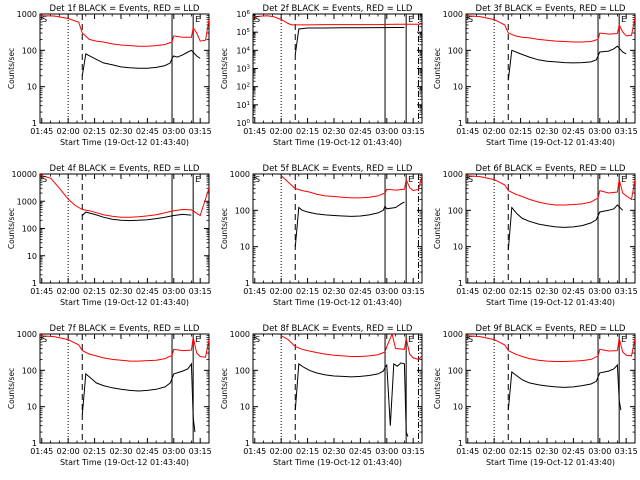  Describe the element at coordinates (243, 14) in the screenshot. I see `y-tick-label: 106` at that location.